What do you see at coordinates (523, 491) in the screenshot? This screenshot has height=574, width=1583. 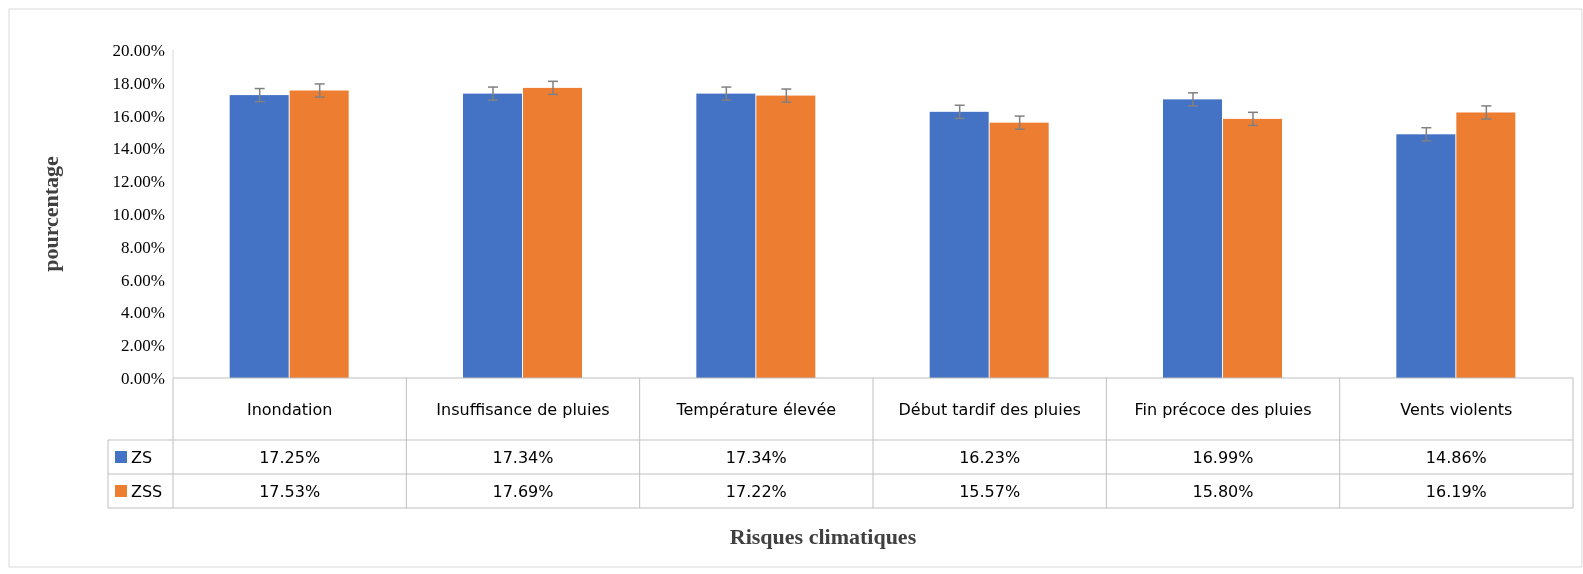 I see `data-label: 17.69%` at bounding box center [523, 491].